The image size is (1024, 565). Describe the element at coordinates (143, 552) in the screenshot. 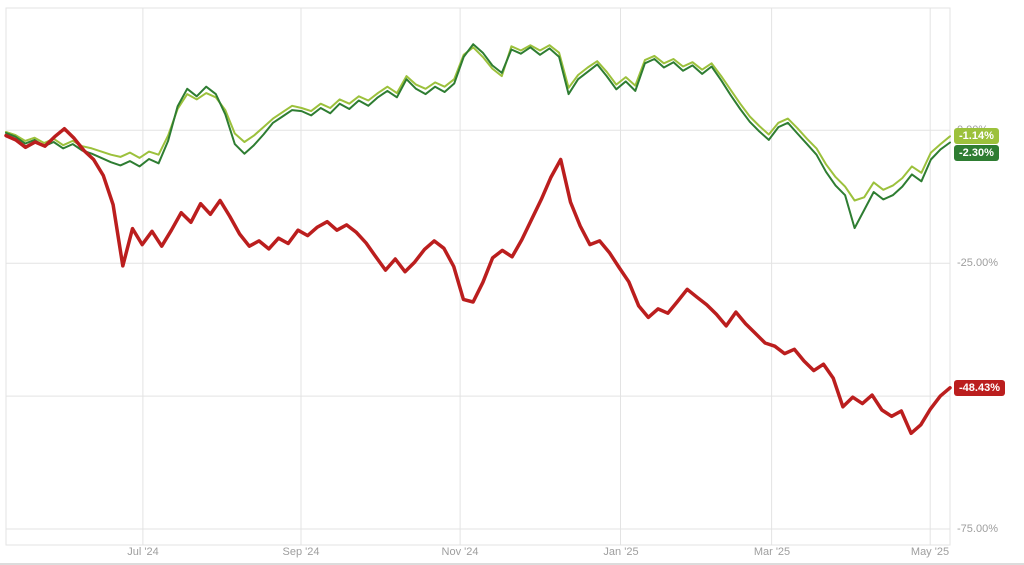

I see `x-axis-label: Jul '24` at that location.